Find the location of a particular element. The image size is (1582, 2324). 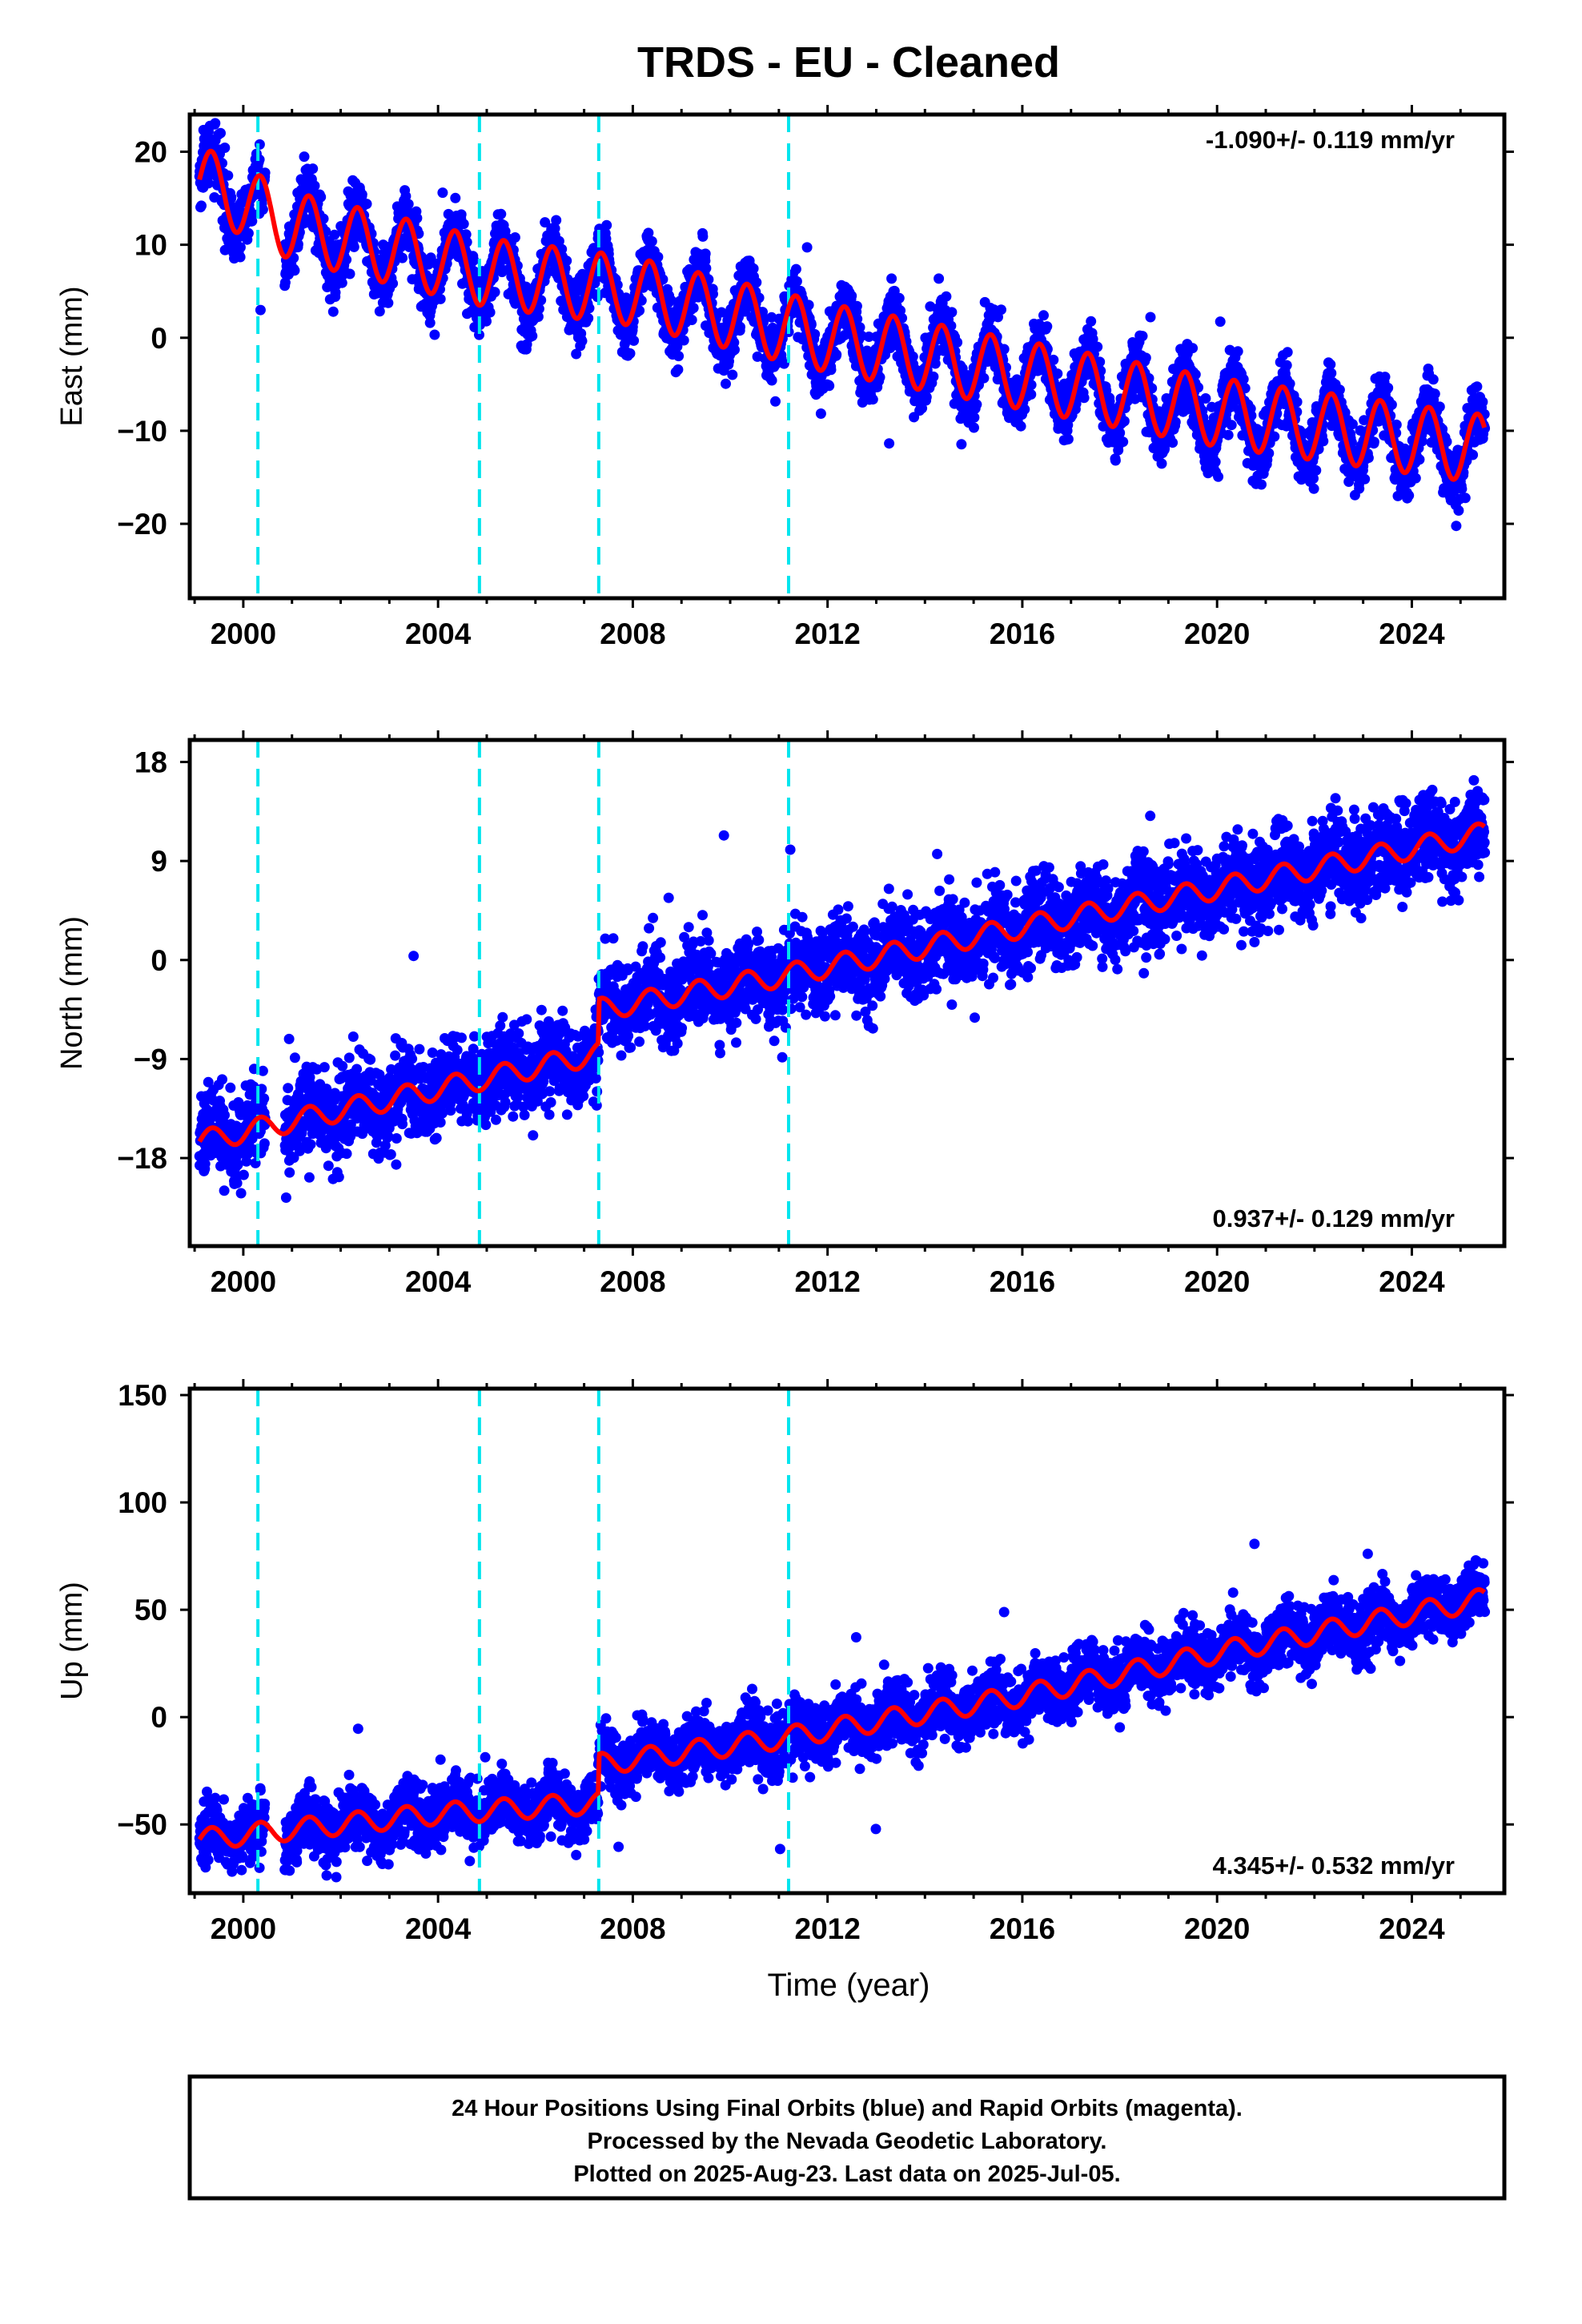

east-y-axis-label: East (mm) is located at coordinates (72, 356).